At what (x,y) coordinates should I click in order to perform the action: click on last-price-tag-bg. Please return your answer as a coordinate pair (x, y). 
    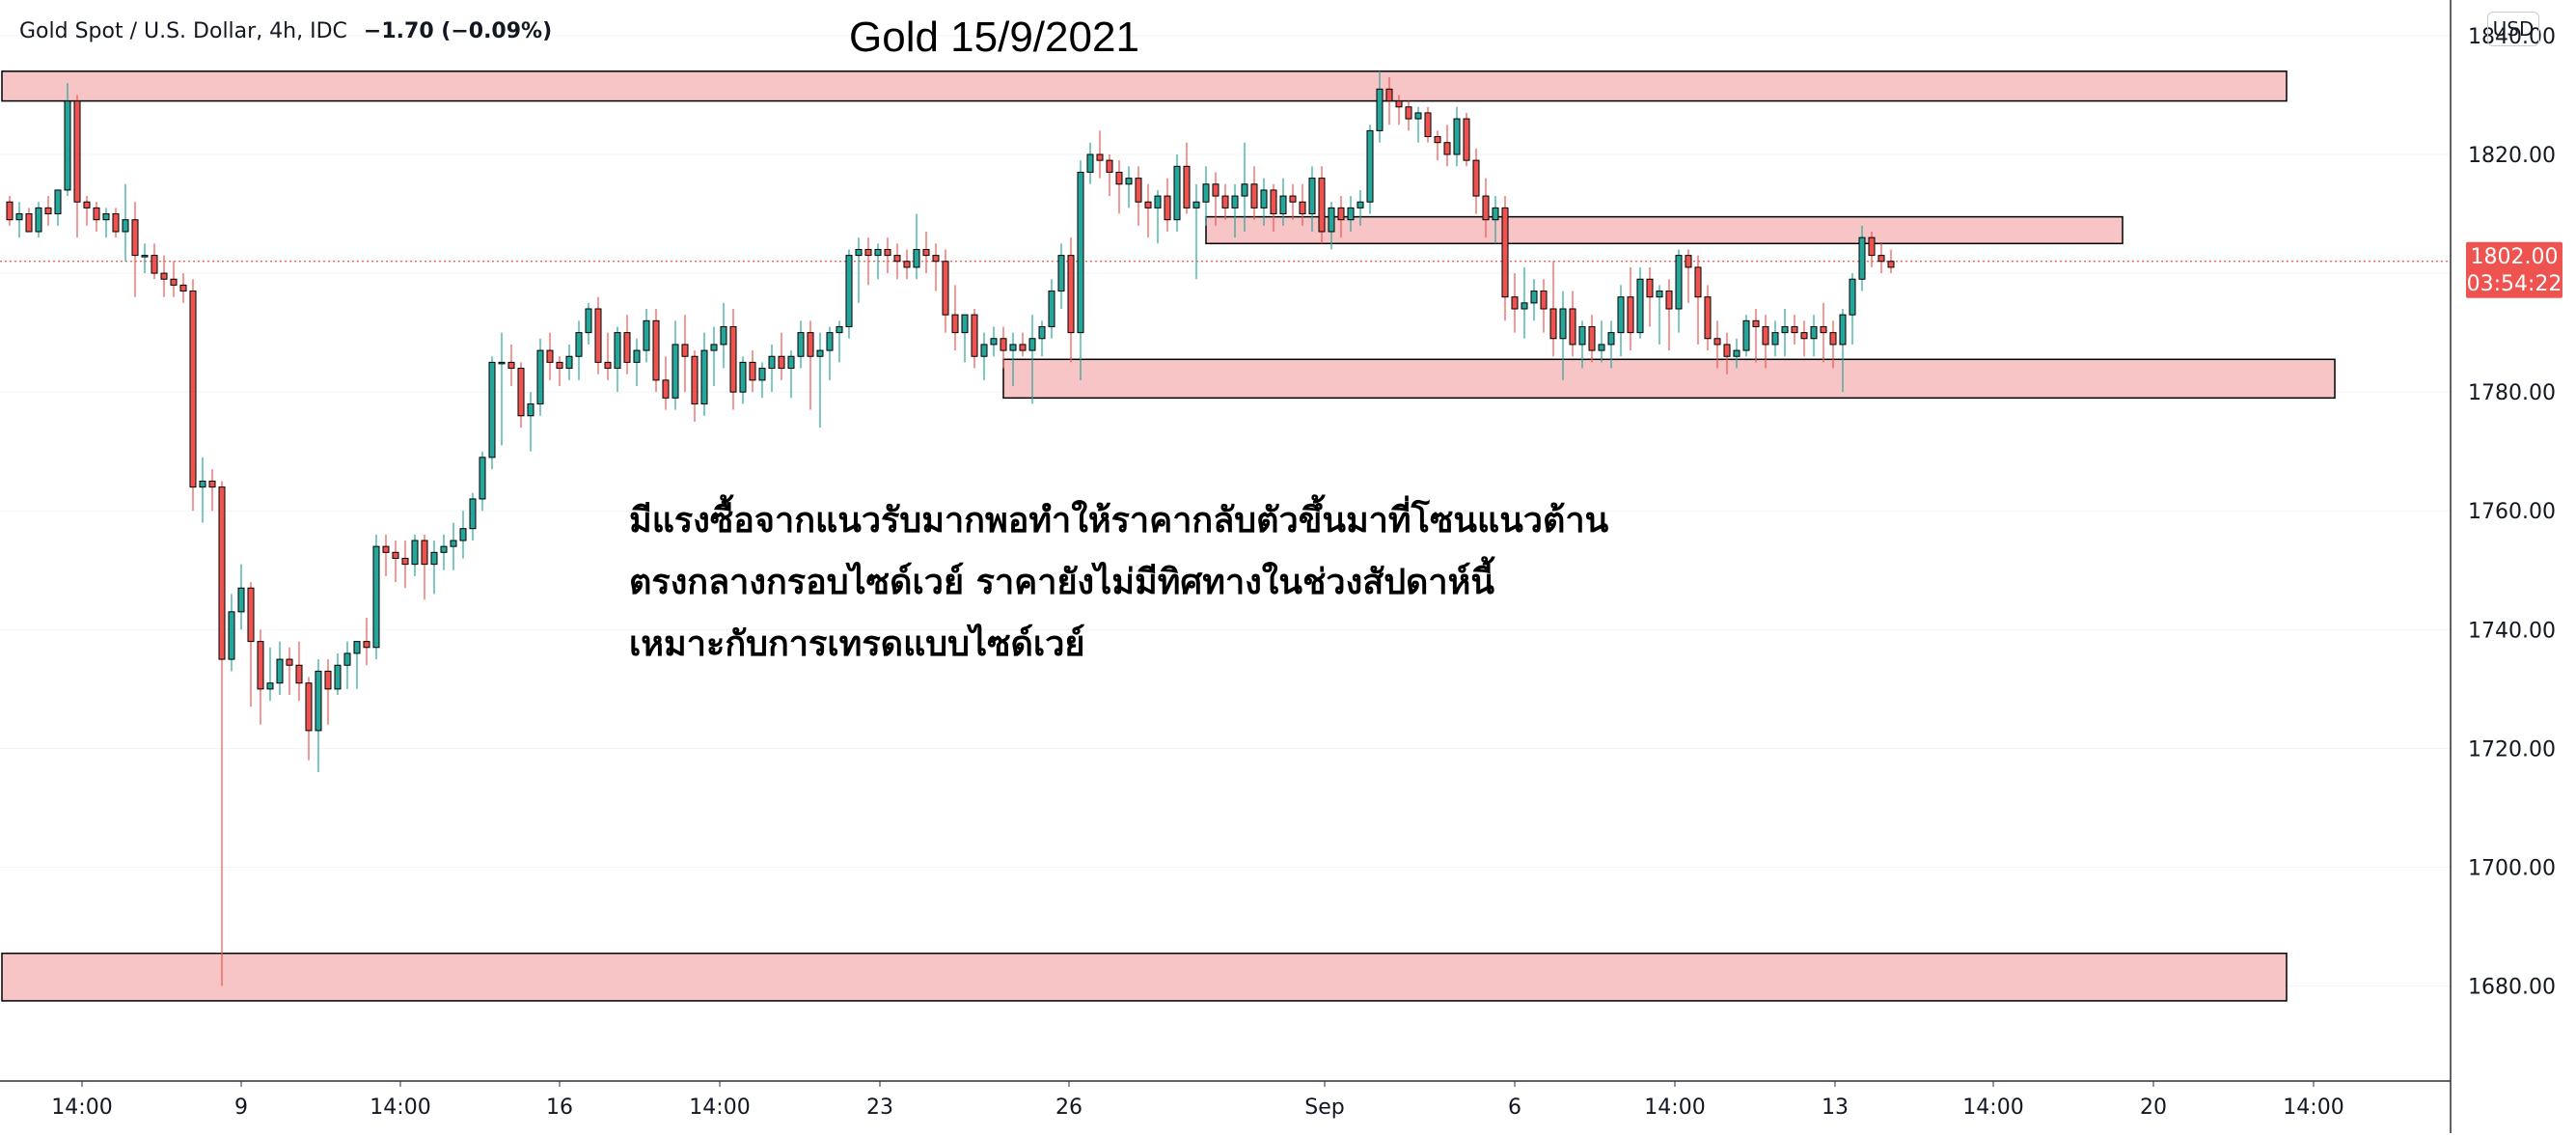
    Looking at the image, I should click on (2514, 269).